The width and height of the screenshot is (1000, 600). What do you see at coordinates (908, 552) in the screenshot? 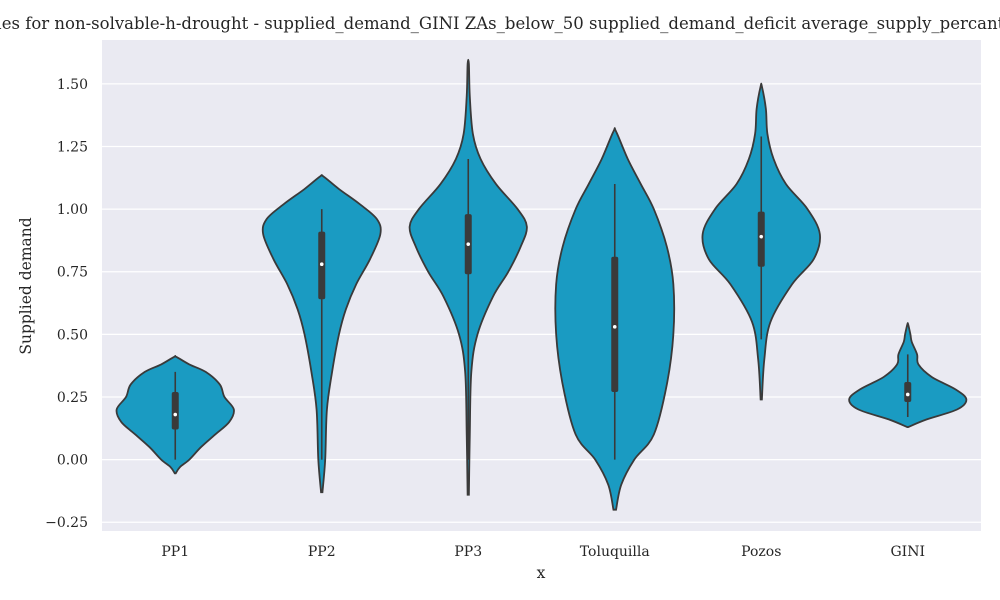
I see `x-tick-label: GINI` at bounding box center [908, 552].